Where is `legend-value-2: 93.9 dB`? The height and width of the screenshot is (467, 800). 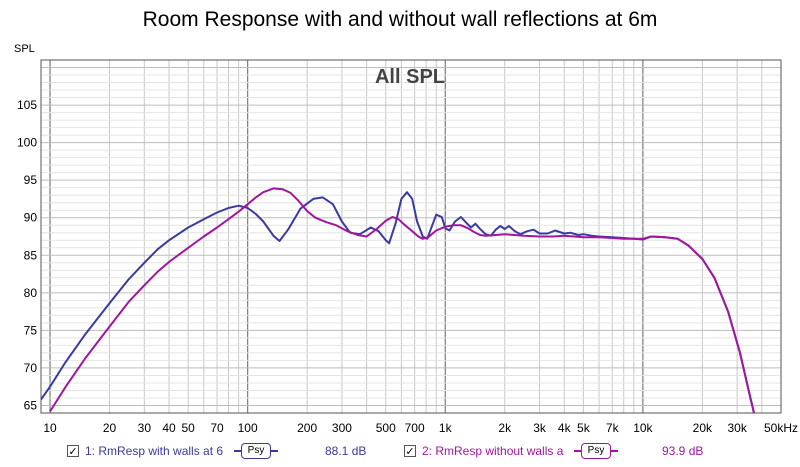
legend-value-2: 93.9 dB is located at coordinates (683, 451).